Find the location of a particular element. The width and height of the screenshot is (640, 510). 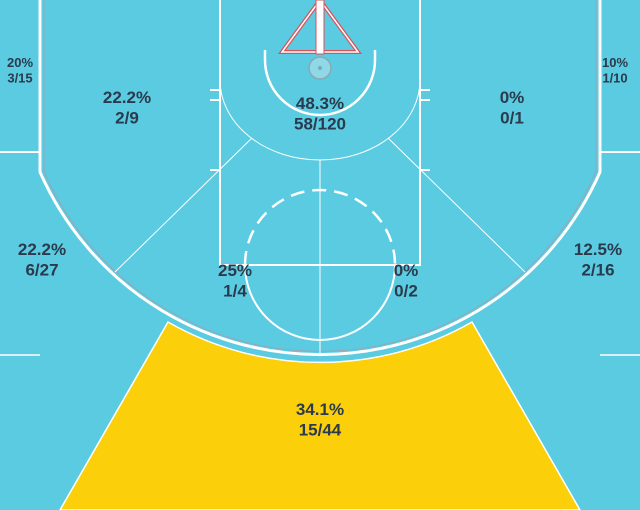

zone-right-elbow-mid-made-attempts: 0/2 is located at coordinates (406, 290).